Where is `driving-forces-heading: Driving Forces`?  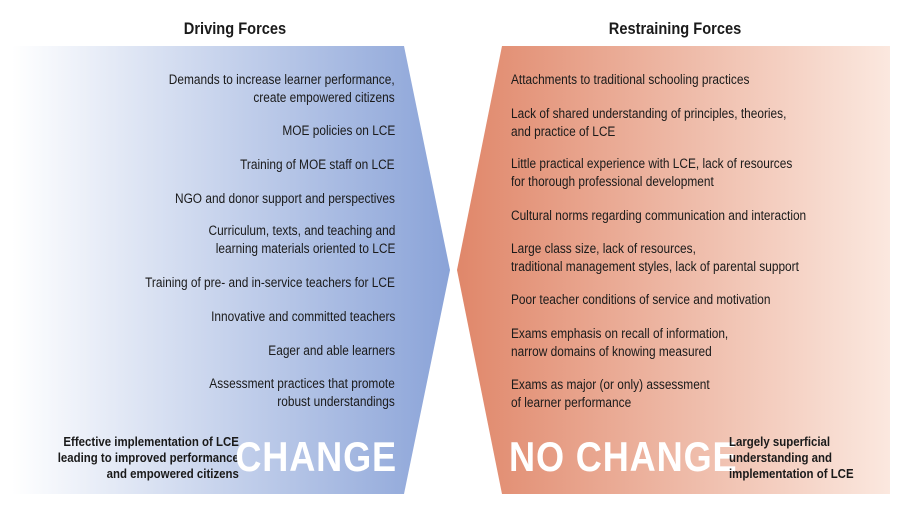
driving-forces-heading: Driving Forces is located at coordinates (235, 28).